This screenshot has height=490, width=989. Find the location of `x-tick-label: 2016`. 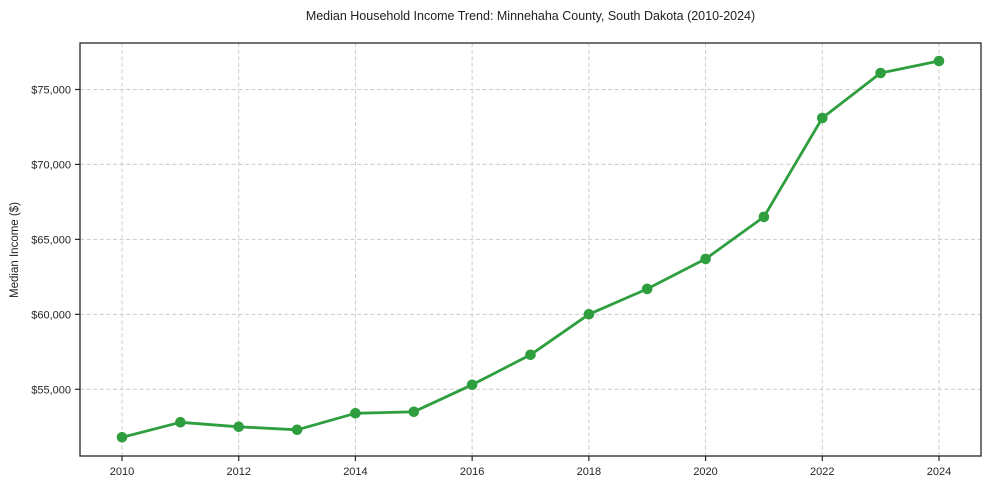

x-tick-label: 2016 is located at coordinates (472, 472).